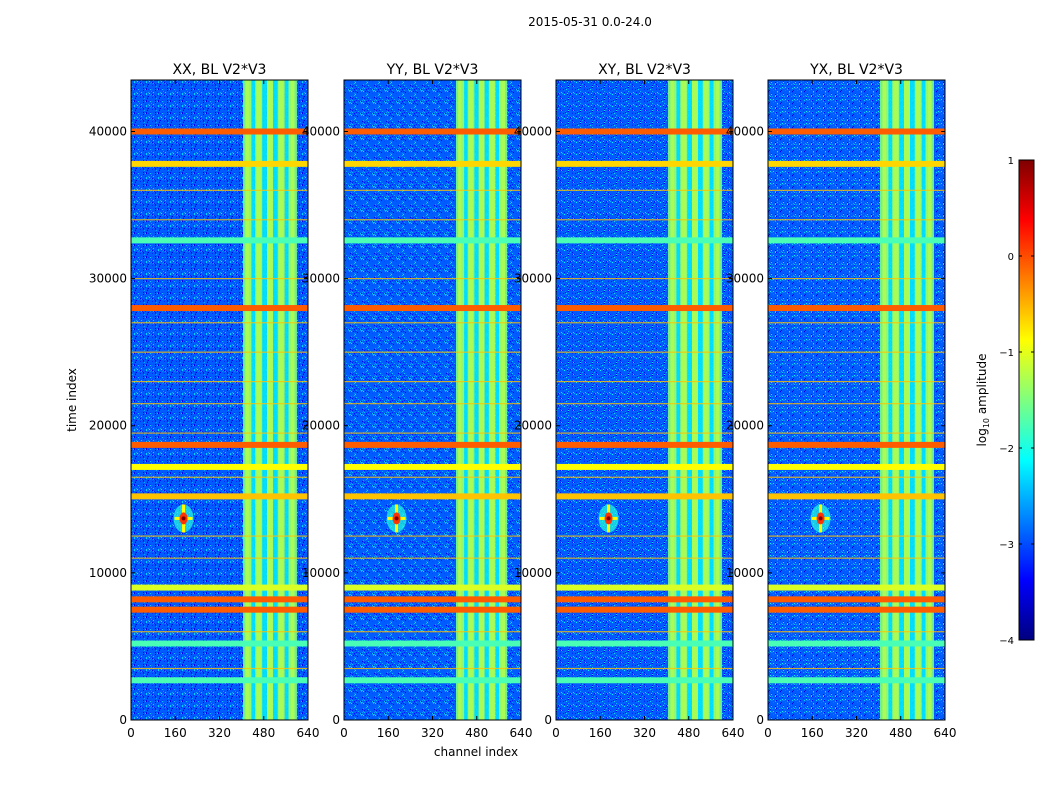 The height and width of the screenshot is (804, 1050). Describe the element at coordinates (1006, 545) in the screenshot. I see `colorbar-tick-label: −3` at that location.